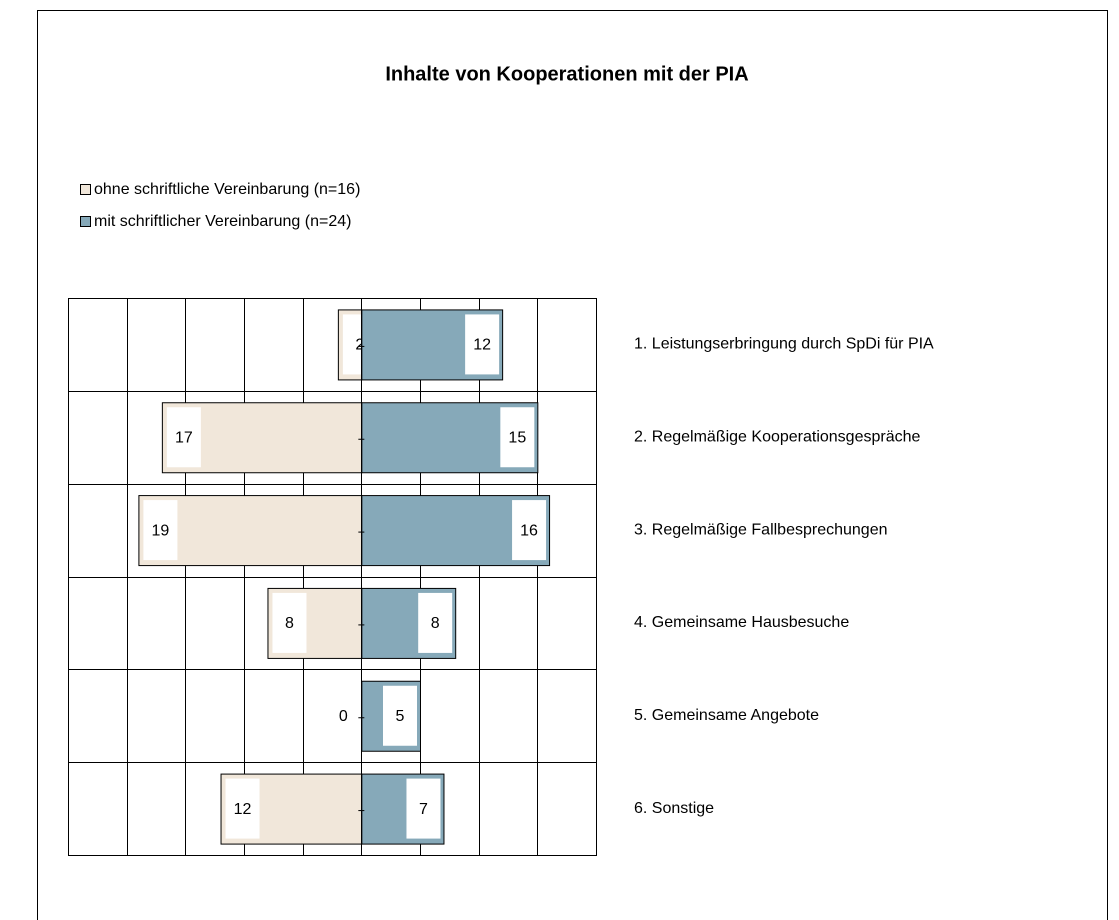 The image size is (1119, 920). What do you see at coordinates (777, 436) in the screenshot?
I see `category-label: 2. Regelmäßige Kooperationsgespräche` at bounding box center [777, 436].